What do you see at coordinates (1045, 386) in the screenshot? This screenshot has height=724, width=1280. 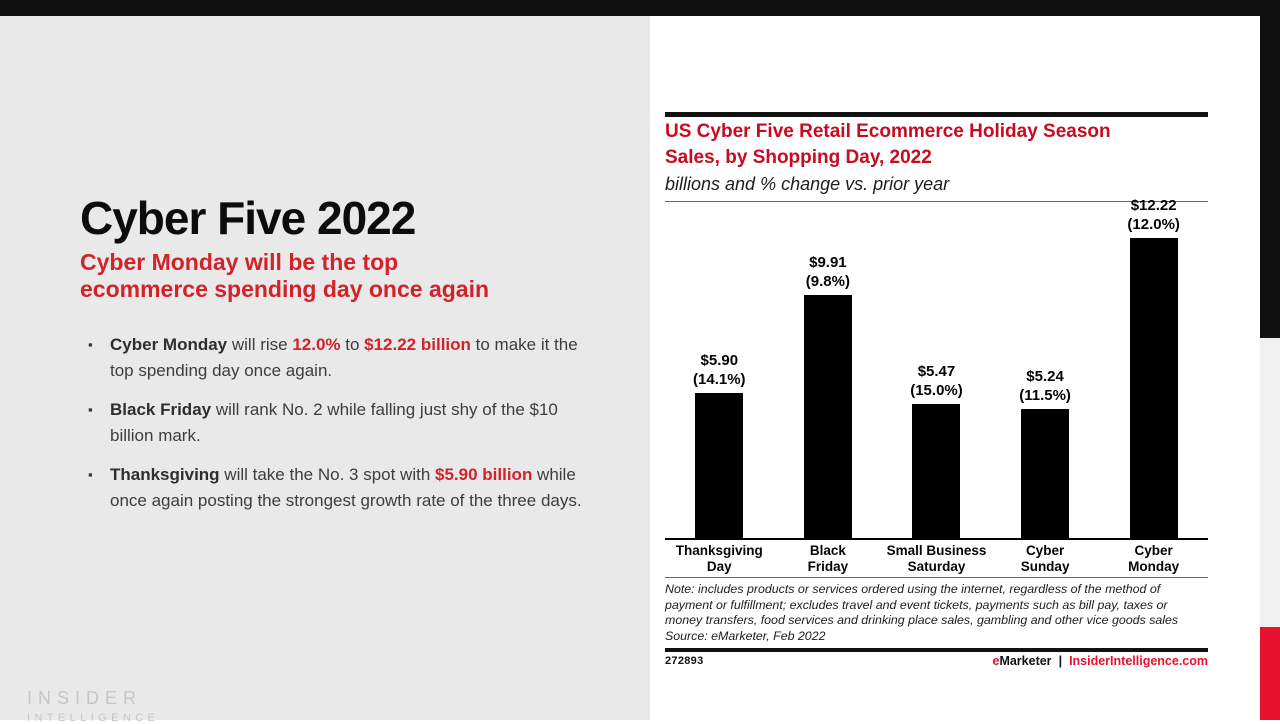 I see `bar-value-label: $5.24 (11.5%)` at bounding box center [1045, 386].